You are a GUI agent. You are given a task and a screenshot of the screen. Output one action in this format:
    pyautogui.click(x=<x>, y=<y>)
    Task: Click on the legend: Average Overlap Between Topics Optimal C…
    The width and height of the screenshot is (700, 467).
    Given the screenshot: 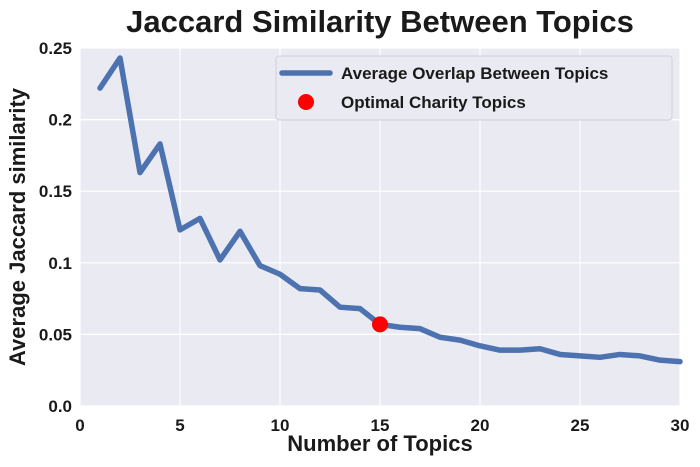 What is the action you would take?
    pyautogui.click(x=474, y=88)
    